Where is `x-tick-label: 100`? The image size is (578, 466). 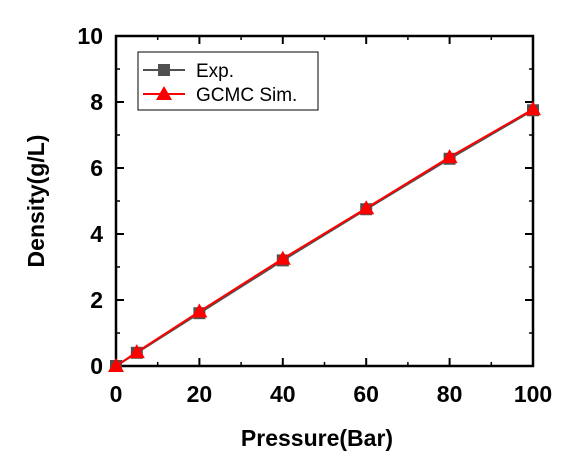
x-tick-label: 100 is located at coordinates (533, 394).